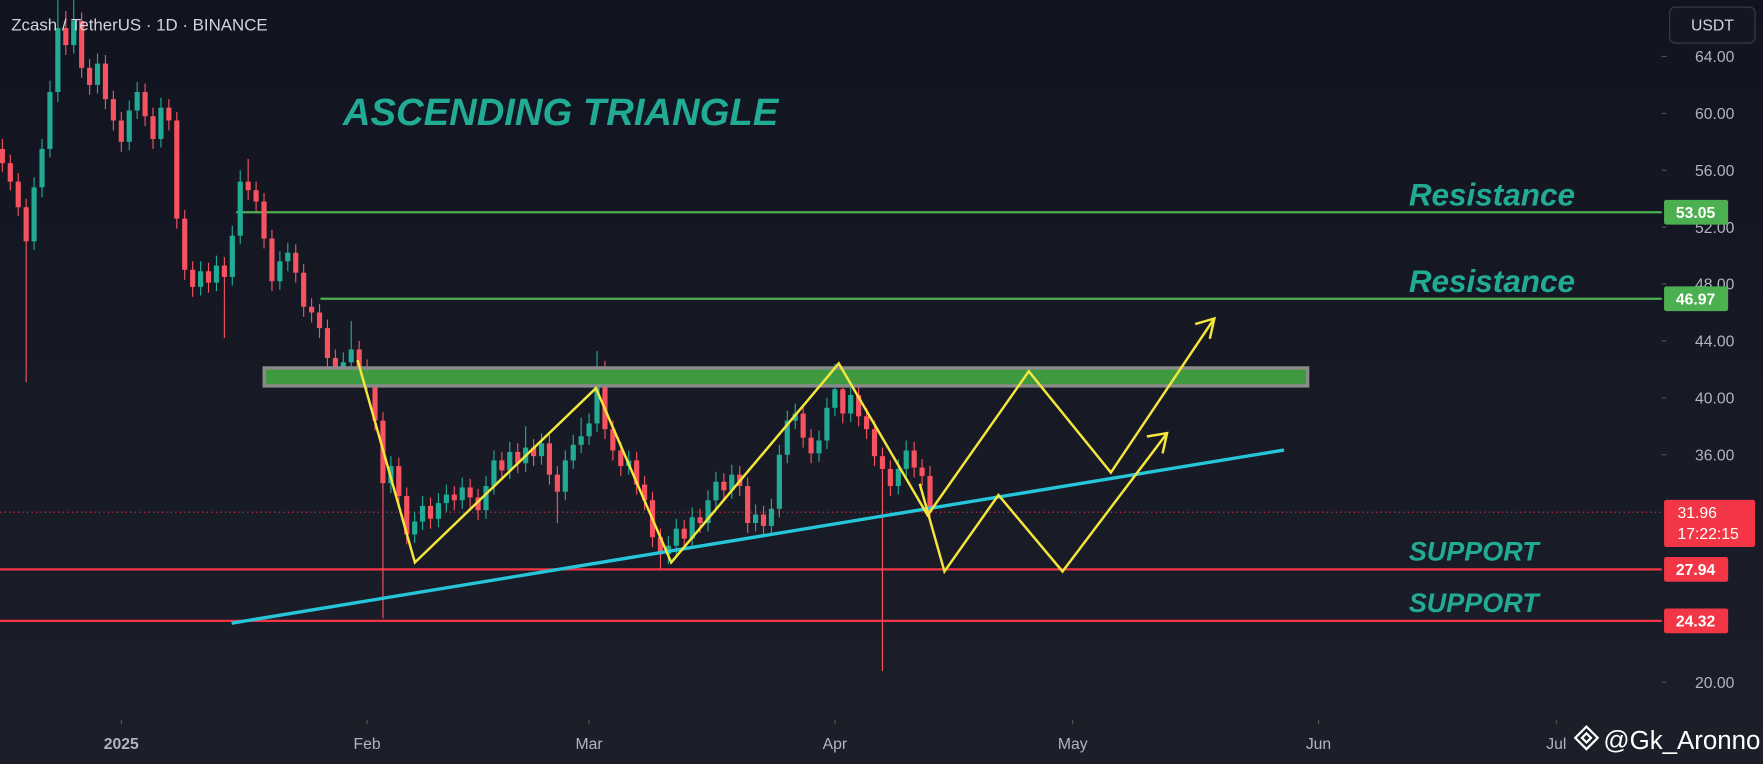 This screenshot has height=764, width=1763. What do you see at coordinates (1318, 744) in the screenshot?
I see `x-tick-label: Jun` at bounding box center [1318, 744].